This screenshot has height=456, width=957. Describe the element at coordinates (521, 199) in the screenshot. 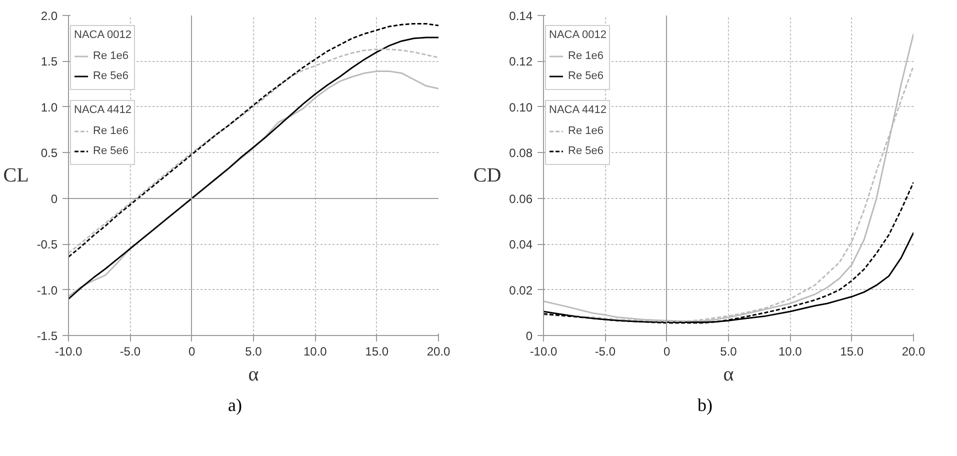

I see `y-tick-label: 0.06` at that location.